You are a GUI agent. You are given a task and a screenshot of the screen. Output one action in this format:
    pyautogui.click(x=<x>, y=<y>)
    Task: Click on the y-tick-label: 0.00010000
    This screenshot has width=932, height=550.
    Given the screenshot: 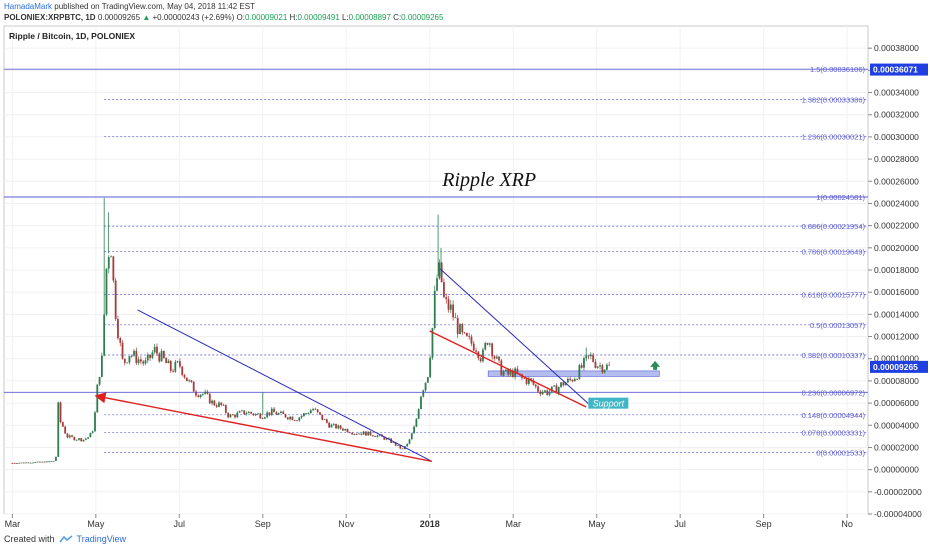 What is the action you would take?
    pyautogui.click(x=896, y=359)
    